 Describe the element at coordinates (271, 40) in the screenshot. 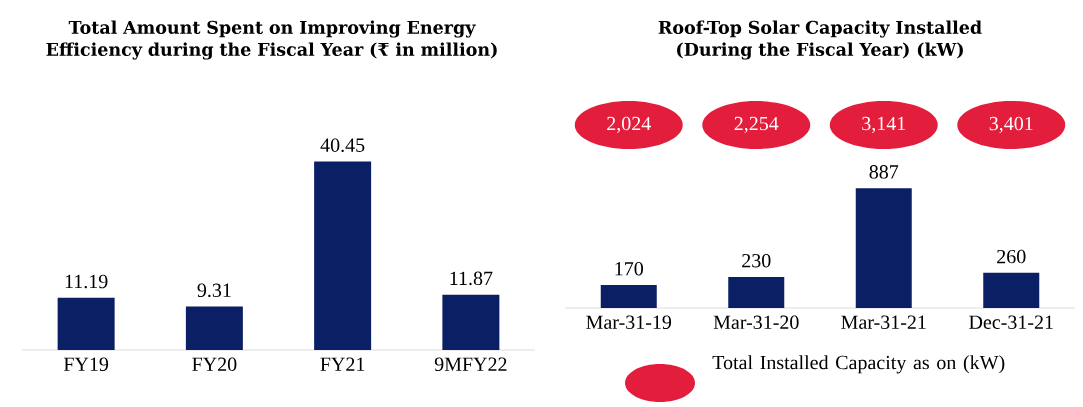

I see `chart-title: Total Amount Spent on Improving Energy Efficiency during the Fiscal Year (₹ in million)` at that location.